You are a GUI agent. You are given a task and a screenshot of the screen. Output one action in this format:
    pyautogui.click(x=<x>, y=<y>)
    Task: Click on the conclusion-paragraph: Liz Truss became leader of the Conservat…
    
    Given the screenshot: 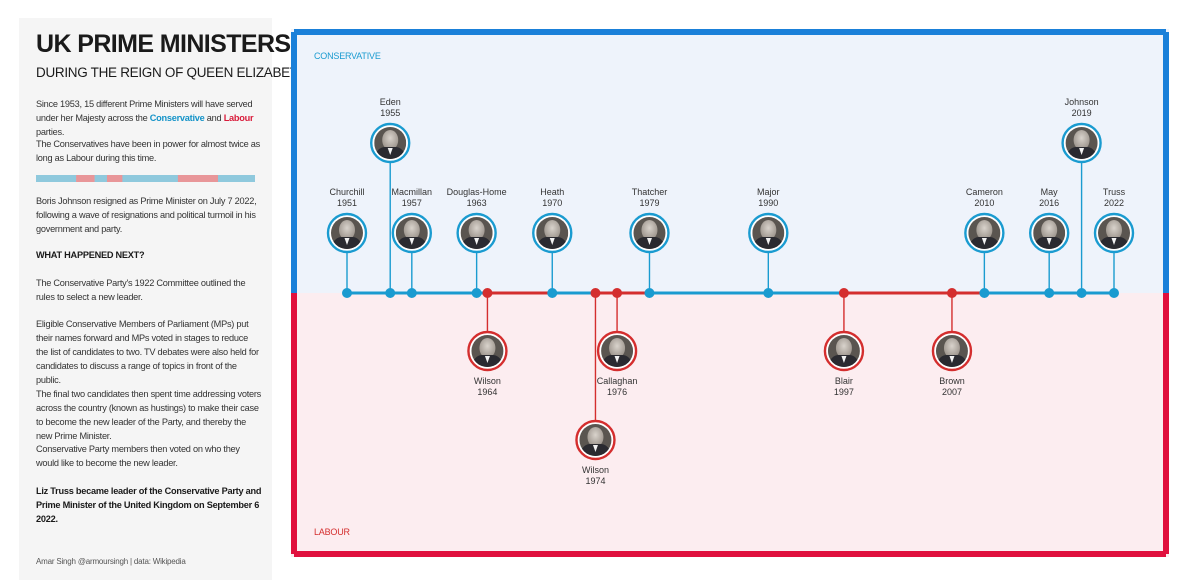 What is the action you would take?
    pyautogui.click(x=149, y=505)
    